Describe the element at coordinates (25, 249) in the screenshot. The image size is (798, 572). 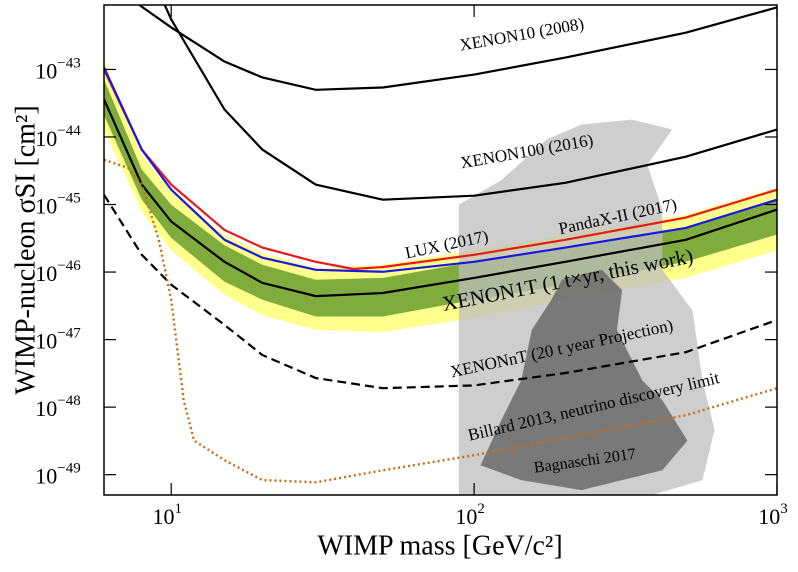
I see `y-axis-label: WIMP-nucleon σSI [cm²]` at that location.